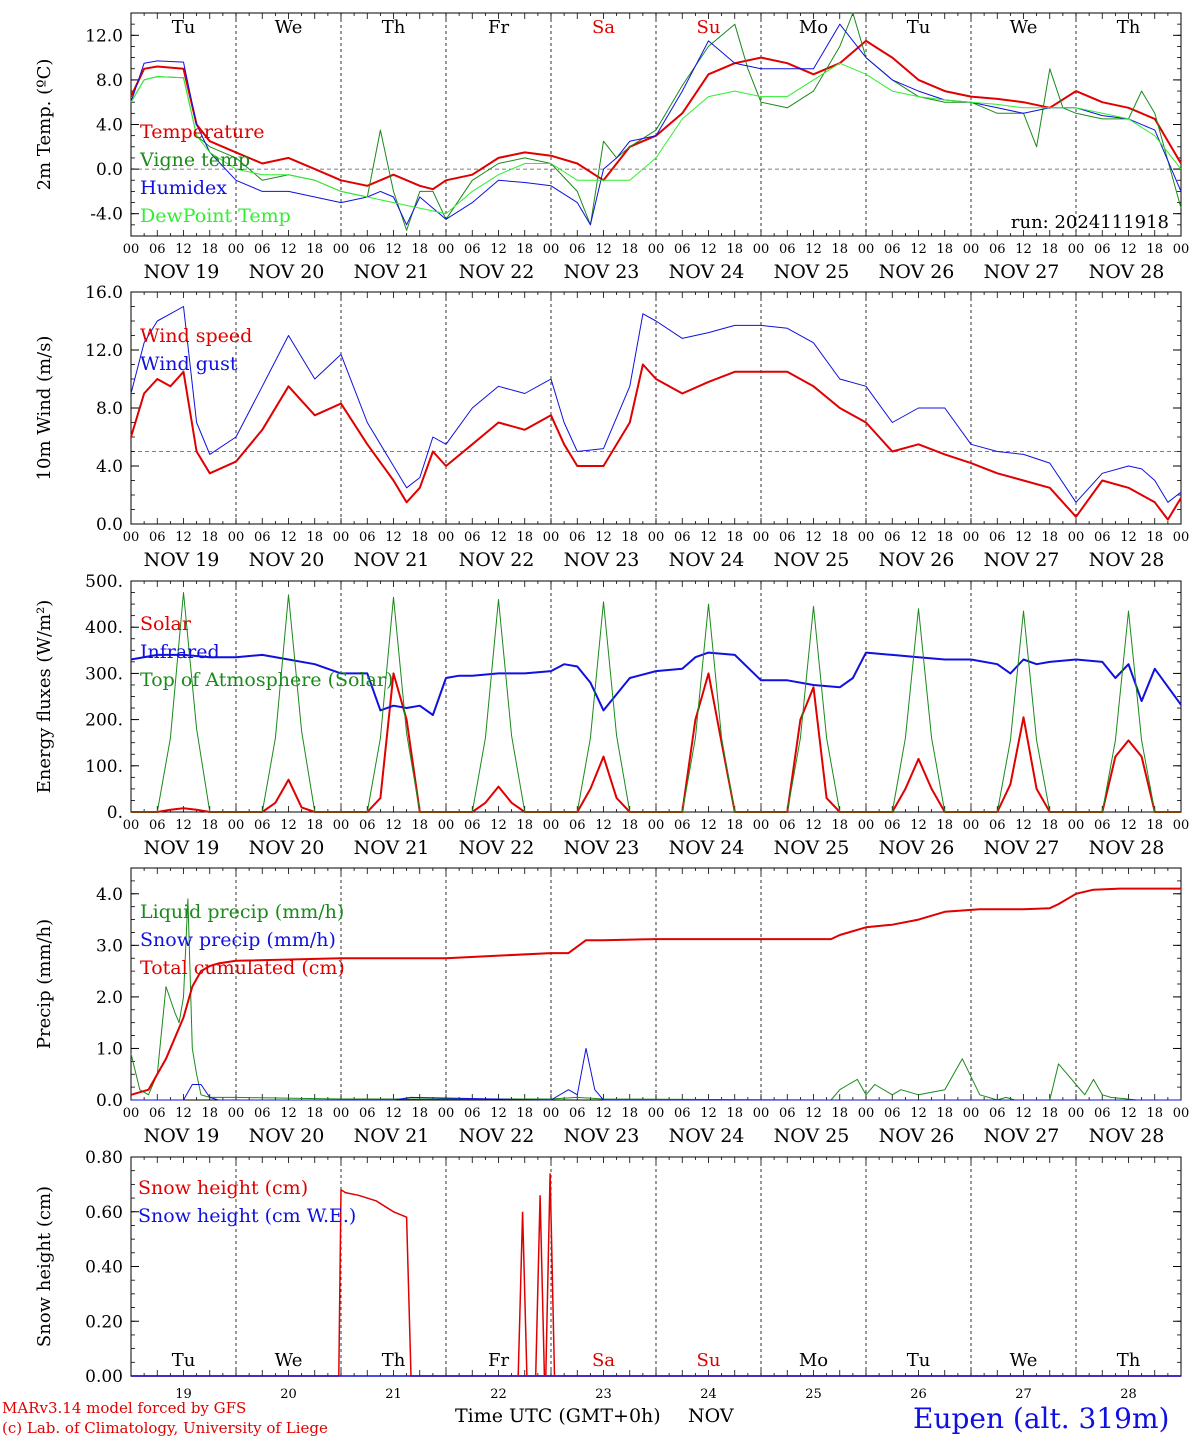 This screenshot has height=1440, width=1194. I want to click on month-label: NOV, so click(711, 1416).